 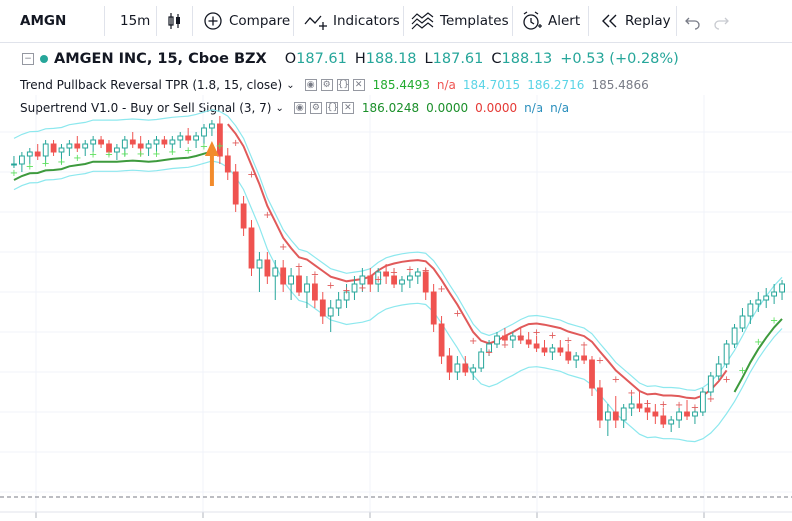 What do you see at coordinates (474, 21) in the screenshot?
I see `templates-label: Templates` at bounding box center [474, 21].